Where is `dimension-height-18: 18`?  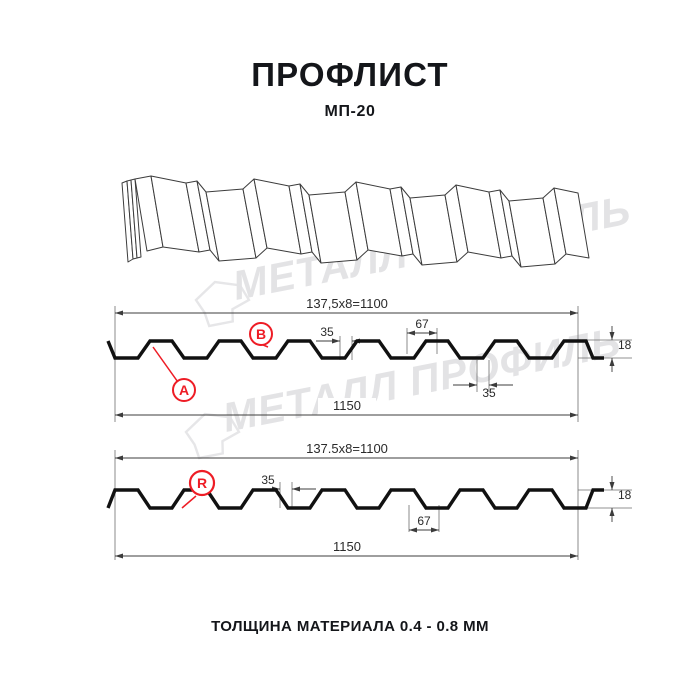
dimension-height-18: 18 is located at coordinates (625, 345).